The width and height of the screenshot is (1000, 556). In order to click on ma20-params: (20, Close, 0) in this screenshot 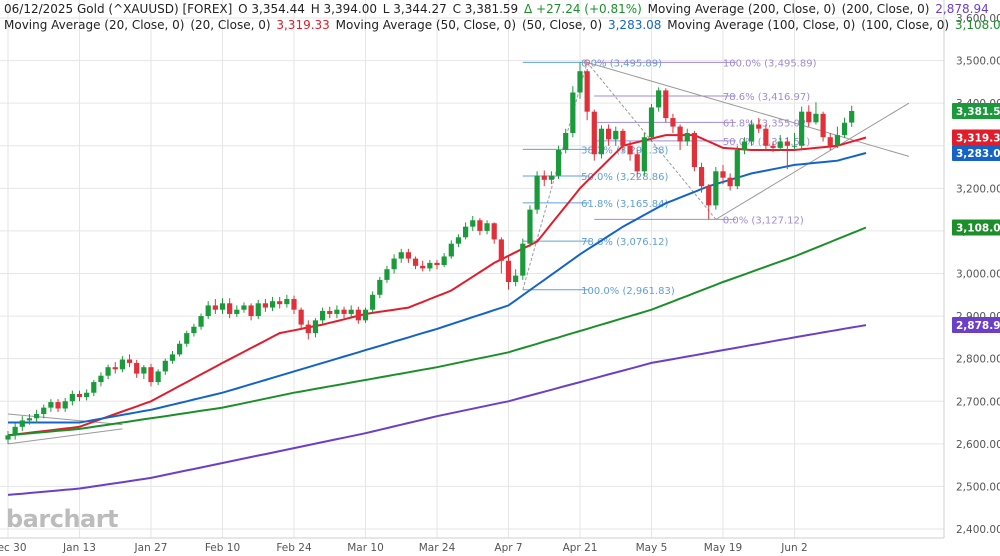, I will do `click(230, 25)`.